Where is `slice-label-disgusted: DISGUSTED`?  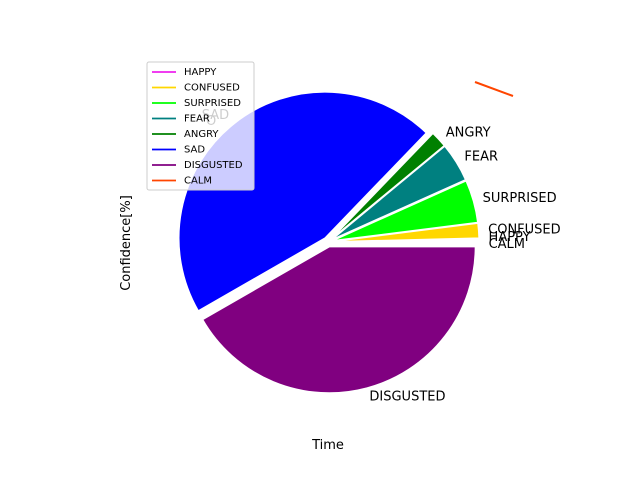
slice-label-disgusted: DISGUSTED is located at coordinates (407, 397).